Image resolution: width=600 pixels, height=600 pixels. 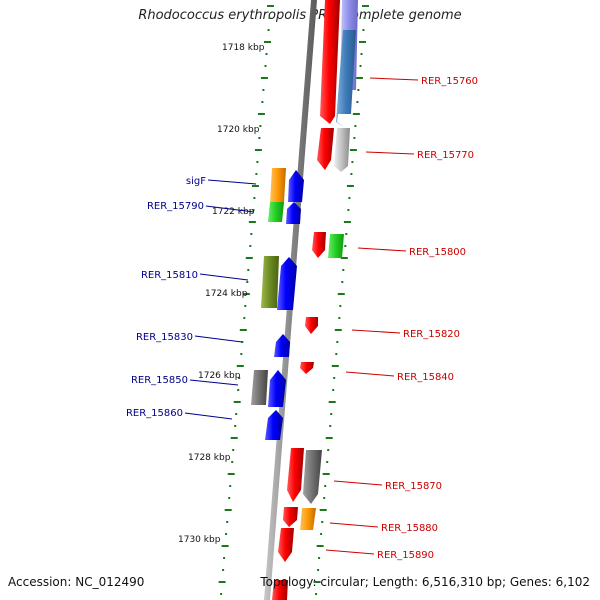 I want to click on gene-label: RER_15770, so click(x=445, y=155).